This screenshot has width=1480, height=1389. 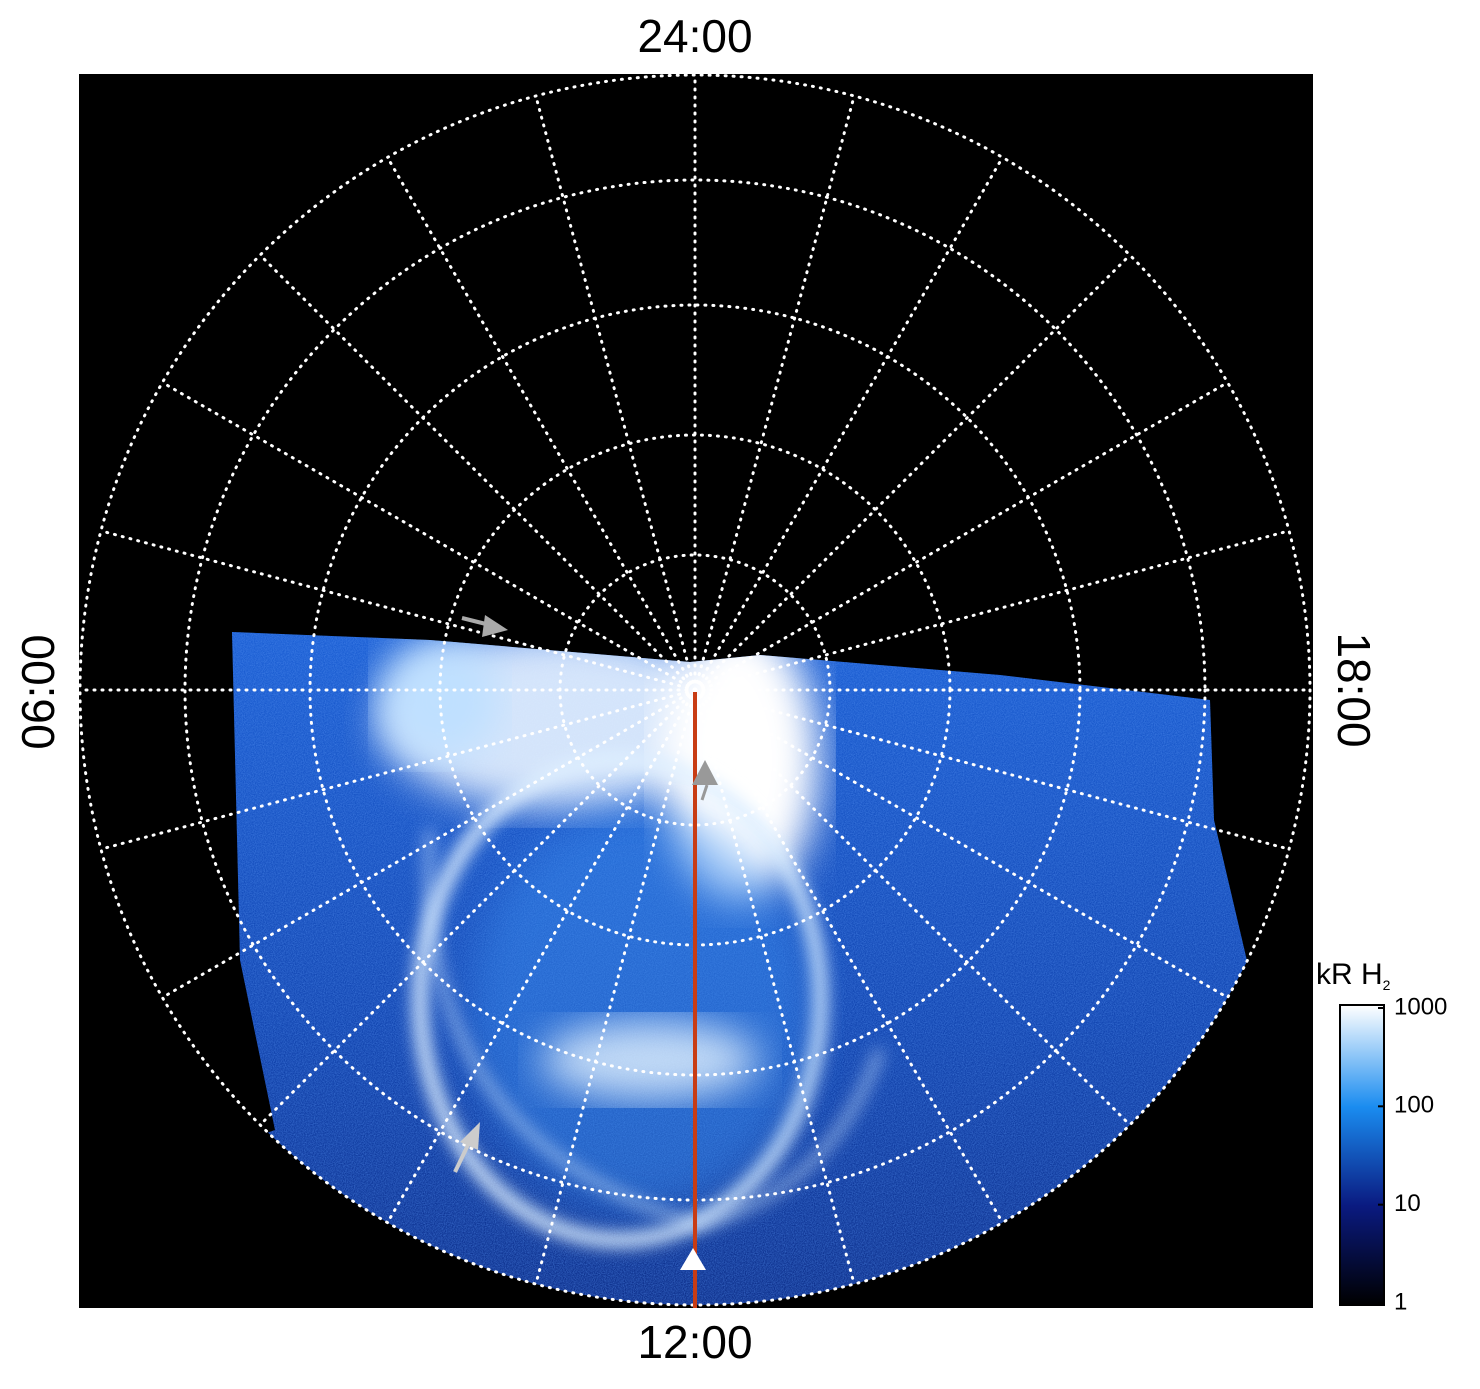 I want to click on colorbar-tick-label: 10, so click(x=1407, y=1203).